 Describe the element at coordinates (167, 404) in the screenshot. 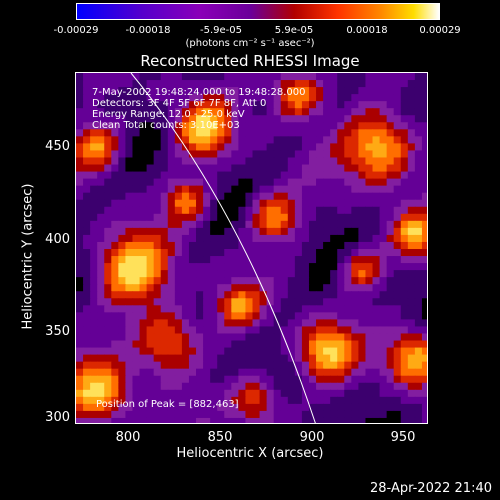

I see `info-peak-position: Position of Peak = [882,463]` at that location.